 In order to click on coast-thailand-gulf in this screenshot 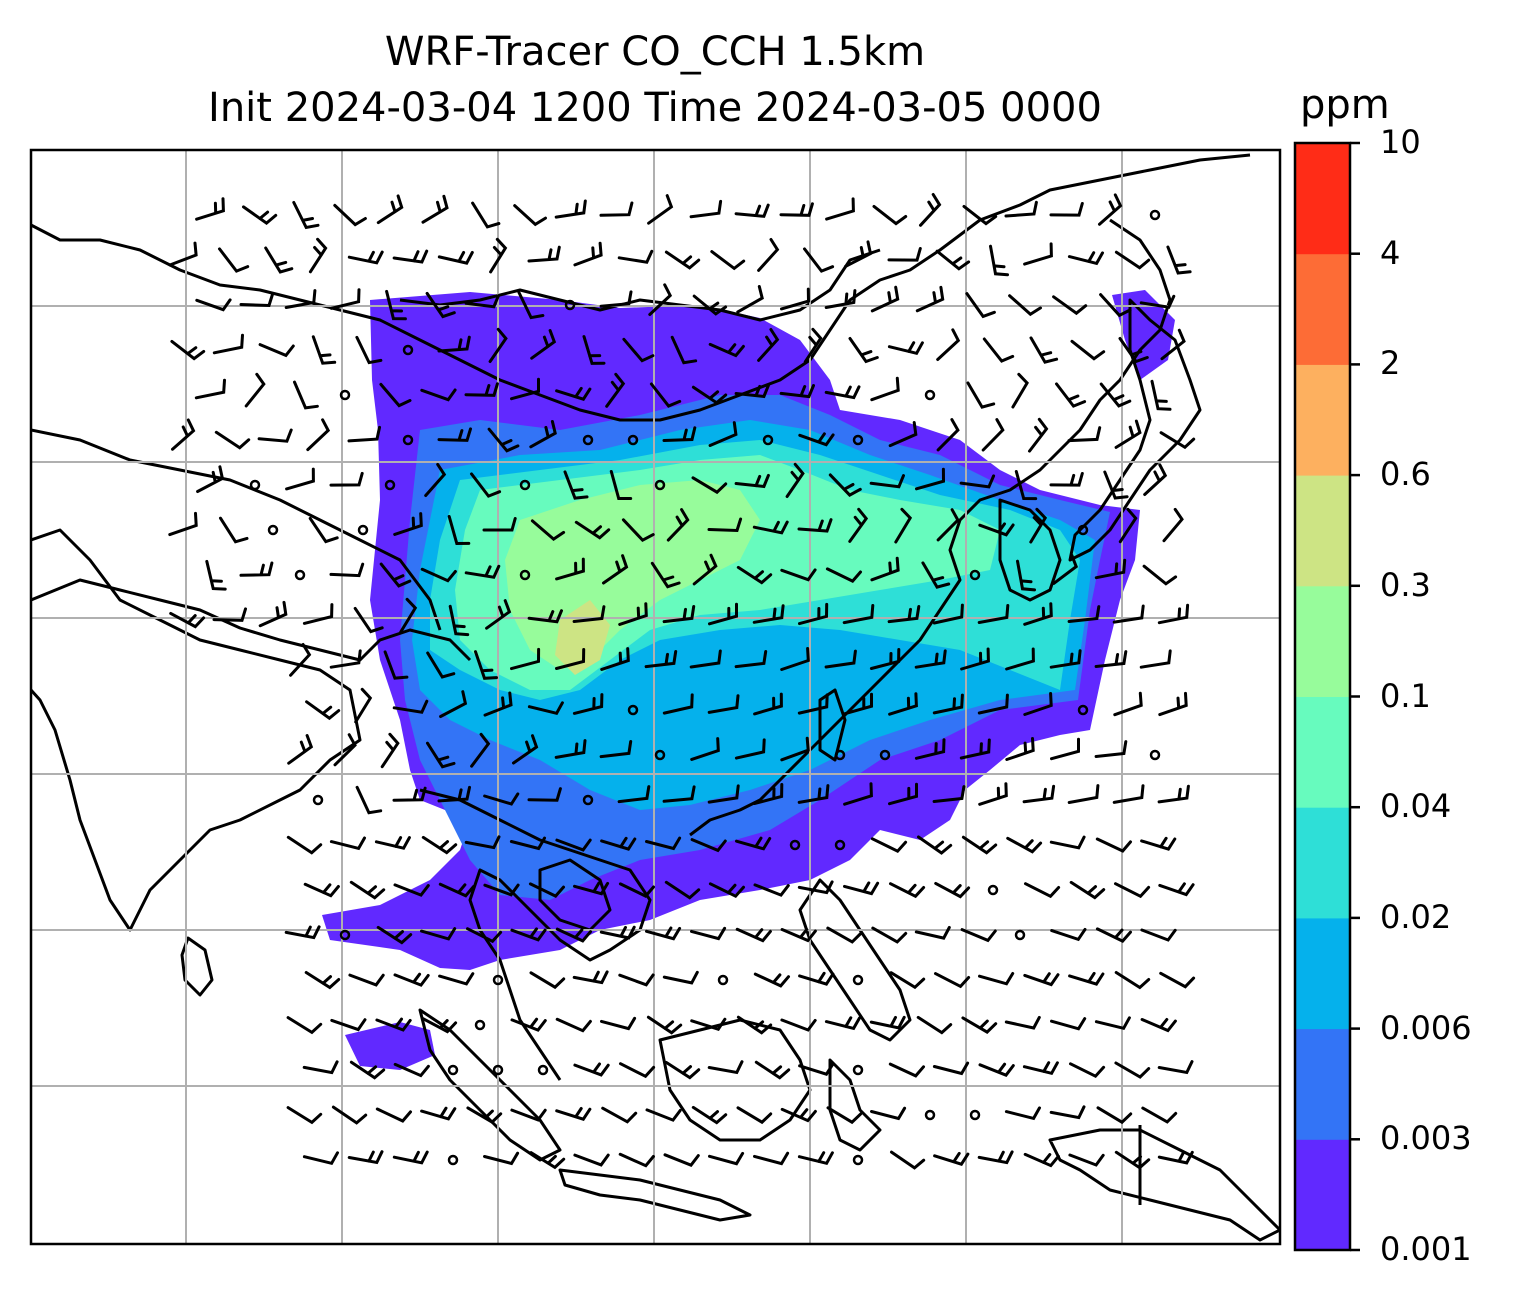, I will do `click(575, 895)`.